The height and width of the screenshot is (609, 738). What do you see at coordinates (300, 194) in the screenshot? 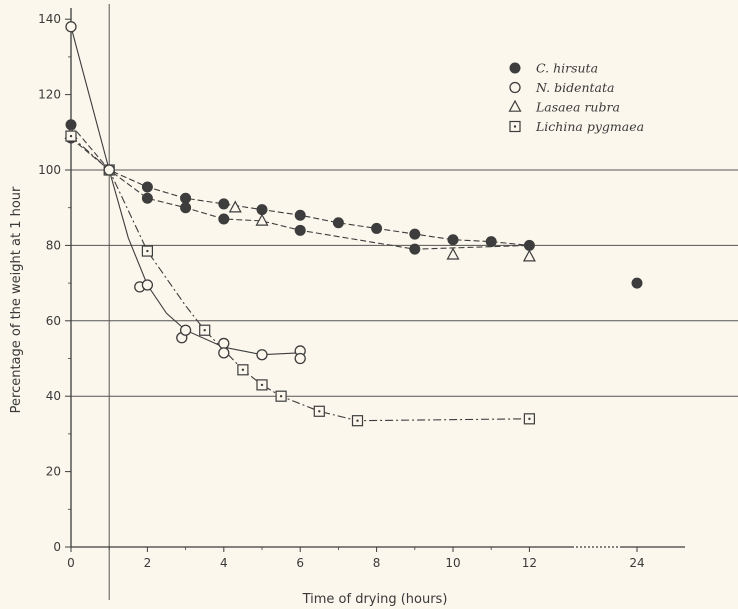
I see `series-lasaea-rubra` at bounding box center [300, 194].